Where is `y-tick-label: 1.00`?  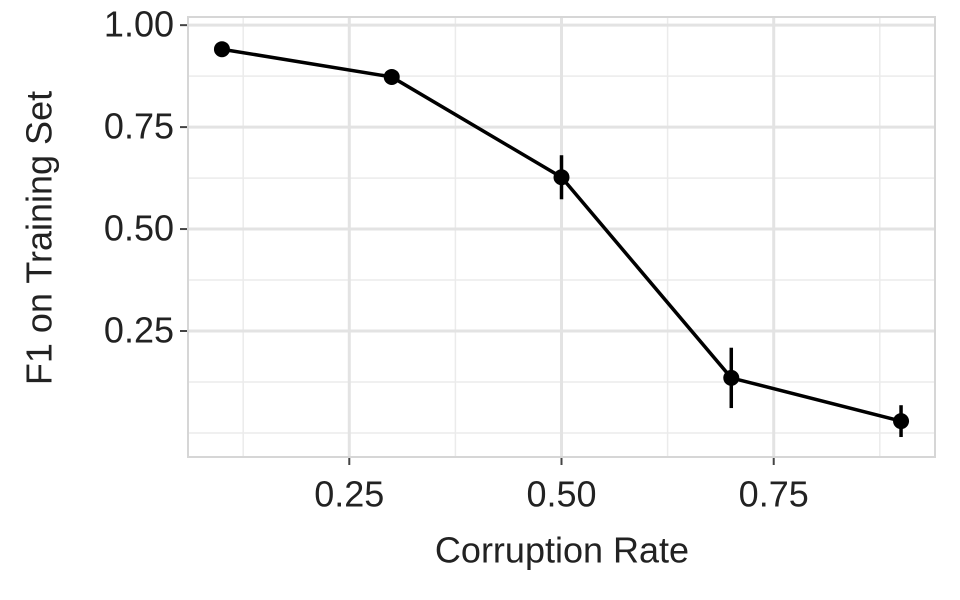
y-tick-label: 1.00 is located at coordinates (139, 24).